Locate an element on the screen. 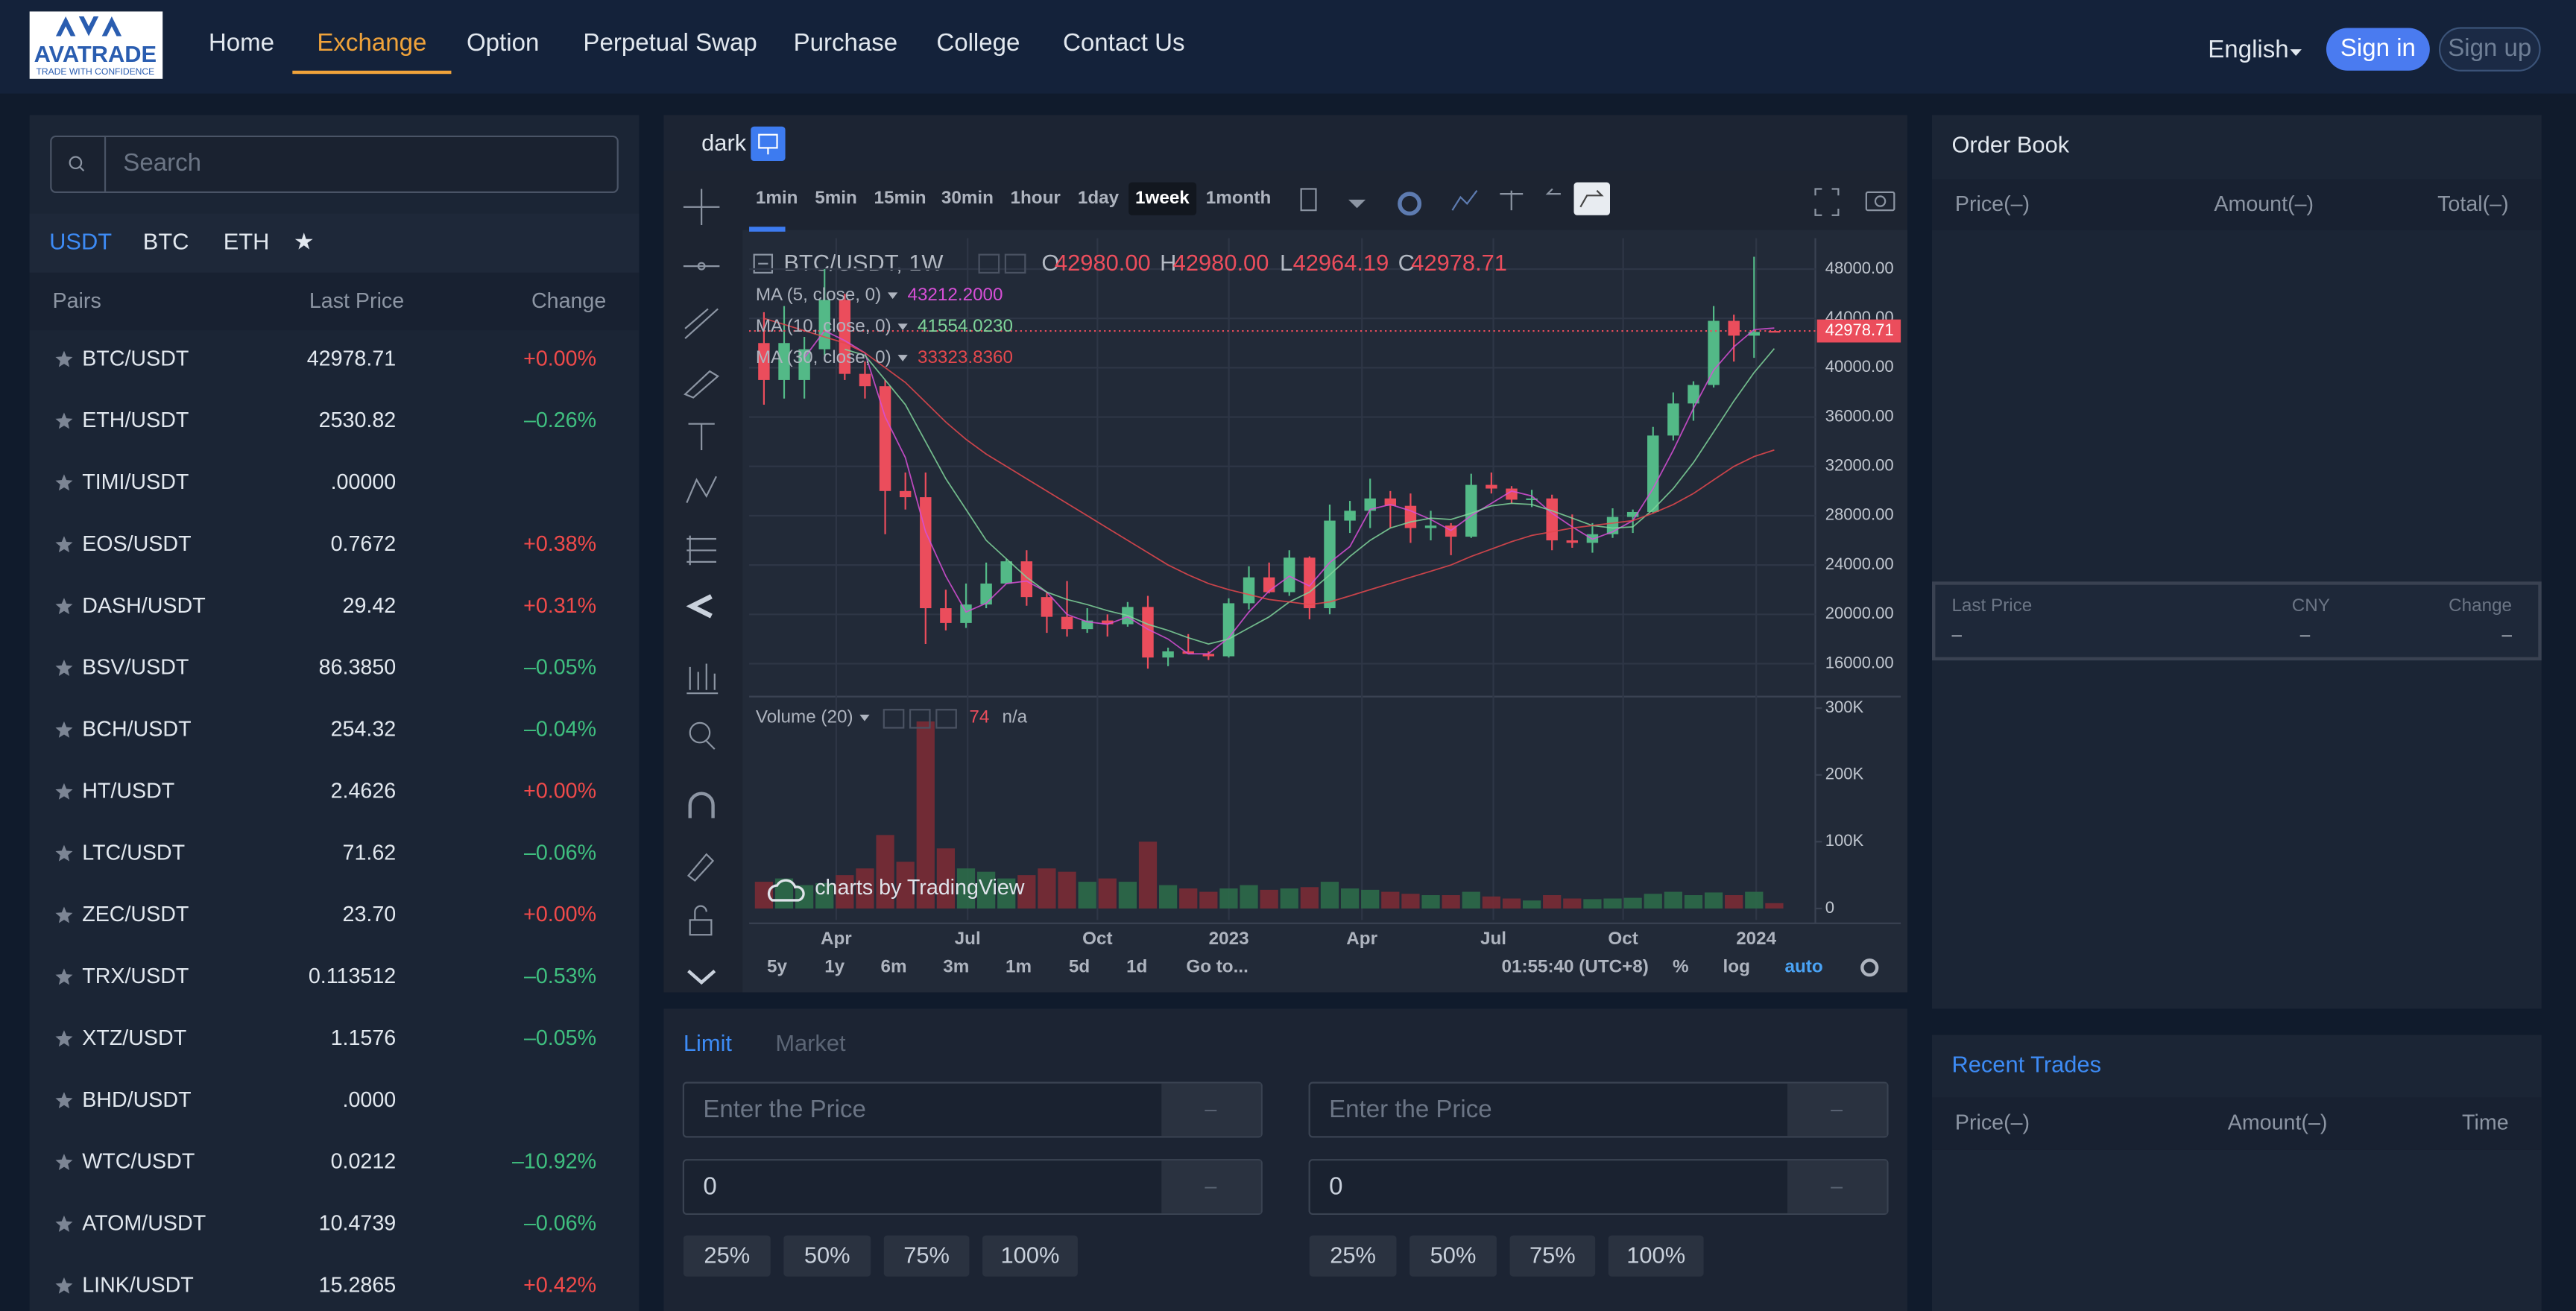 This screenshot has height=1311, width=2576. interval-button: 30min is located at coordinates (968, 198).